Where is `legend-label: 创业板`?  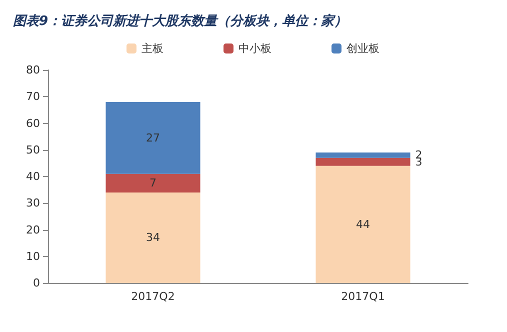
legend-label: 创业板 is located at coordinates (363, 48).